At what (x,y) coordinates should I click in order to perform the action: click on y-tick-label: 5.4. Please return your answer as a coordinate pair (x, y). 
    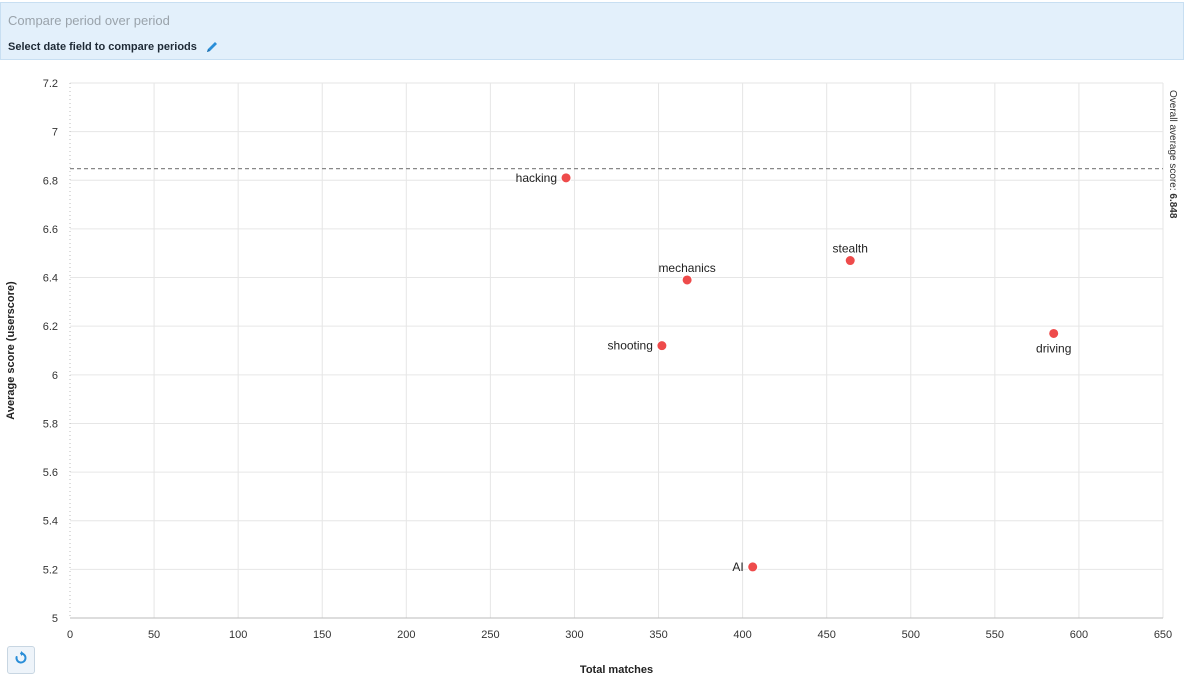
    Looking at the image, I should click on (50, 522).